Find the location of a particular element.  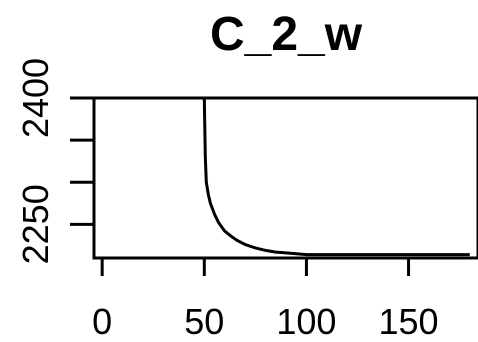

y-tick-label: 2400 is located at coordinates (35, 98).